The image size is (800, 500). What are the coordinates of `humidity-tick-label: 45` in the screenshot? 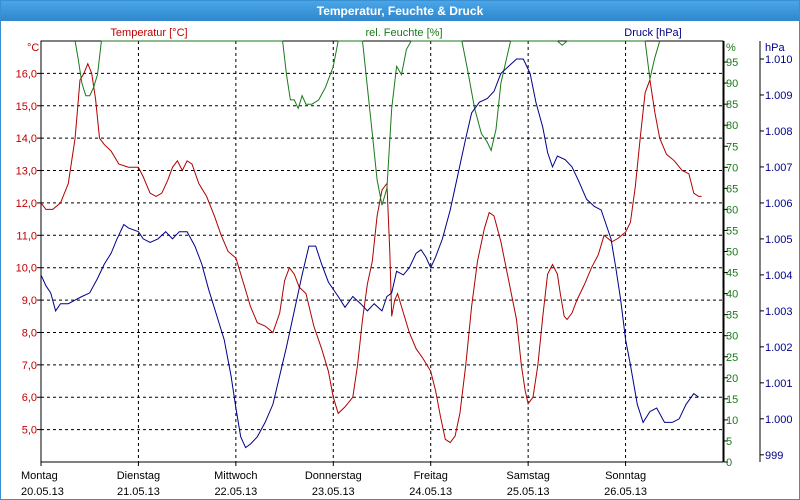 It's located at (732, 274).